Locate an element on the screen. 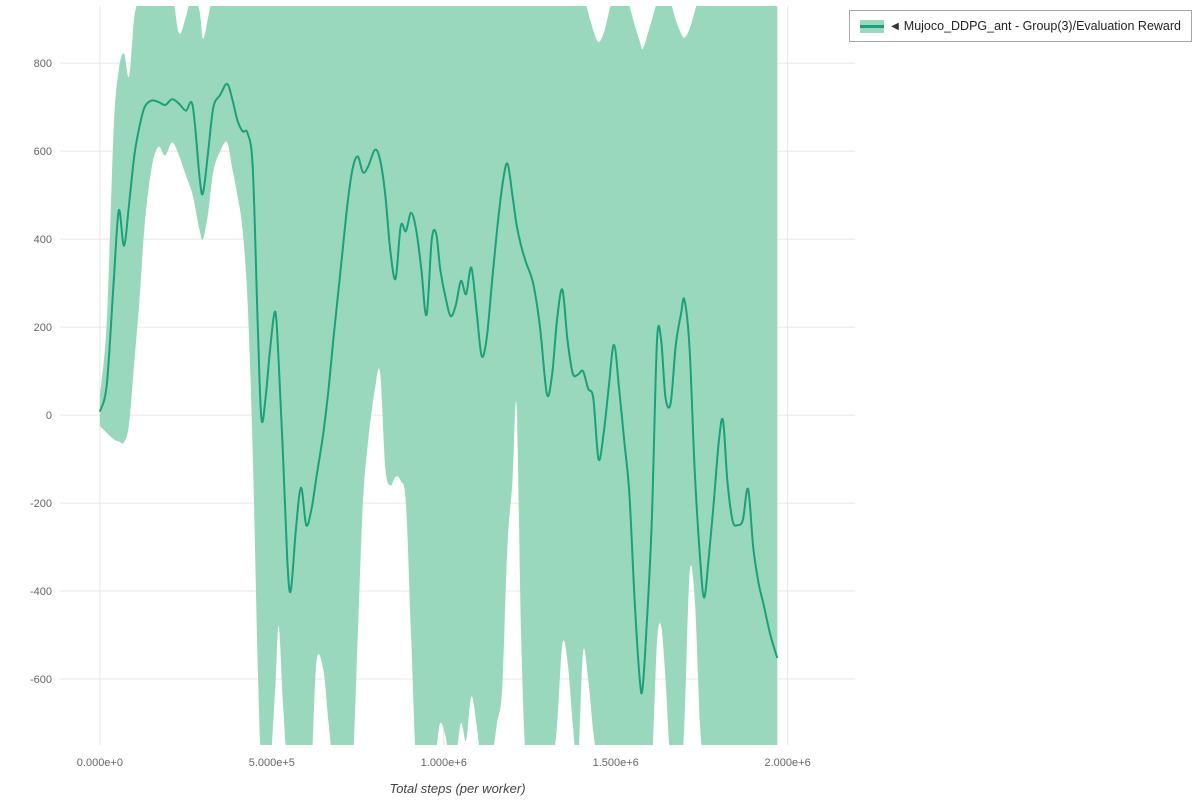 Image resolution: width=1200 pixels, height=800 pixels. y-tick-label: 400 is located at coordinates (43, 240).